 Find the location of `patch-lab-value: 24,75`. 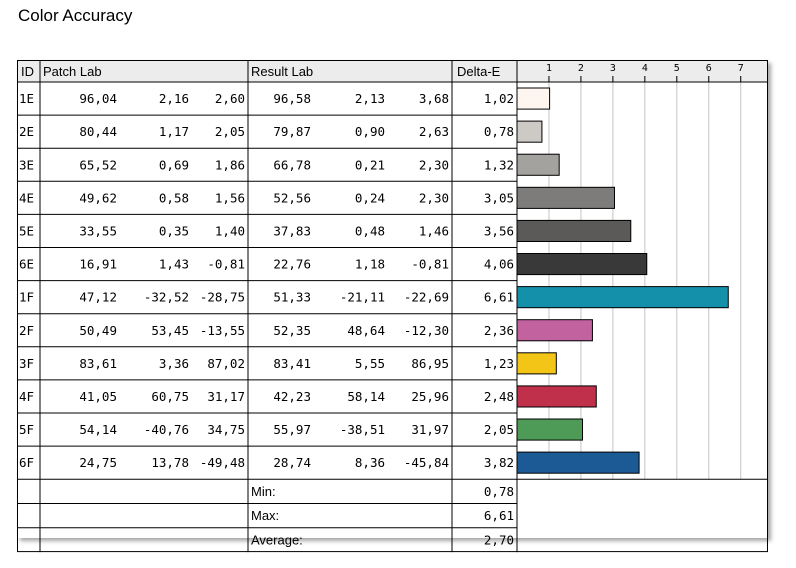

patch-lab-value: 24,75 is located at coordinates (98, 462).